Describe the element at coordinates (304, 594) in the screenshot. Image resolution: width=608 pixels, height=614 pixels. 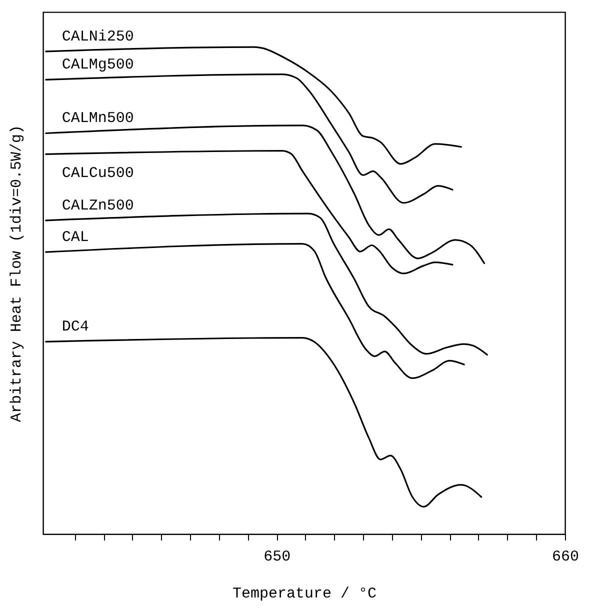
I see `x-axis-title: Temperature / °C` at that location.